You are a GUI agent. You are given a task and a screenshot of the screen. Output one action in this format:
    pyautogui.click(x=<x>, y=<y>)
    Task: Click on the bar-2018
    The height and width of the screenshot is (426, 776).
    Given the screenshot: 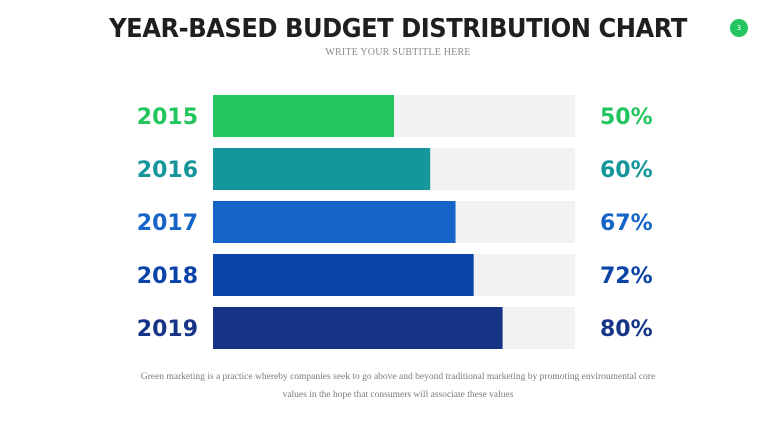 What is the action you would take?
    pyautogui.click(x=343, y=275)
    